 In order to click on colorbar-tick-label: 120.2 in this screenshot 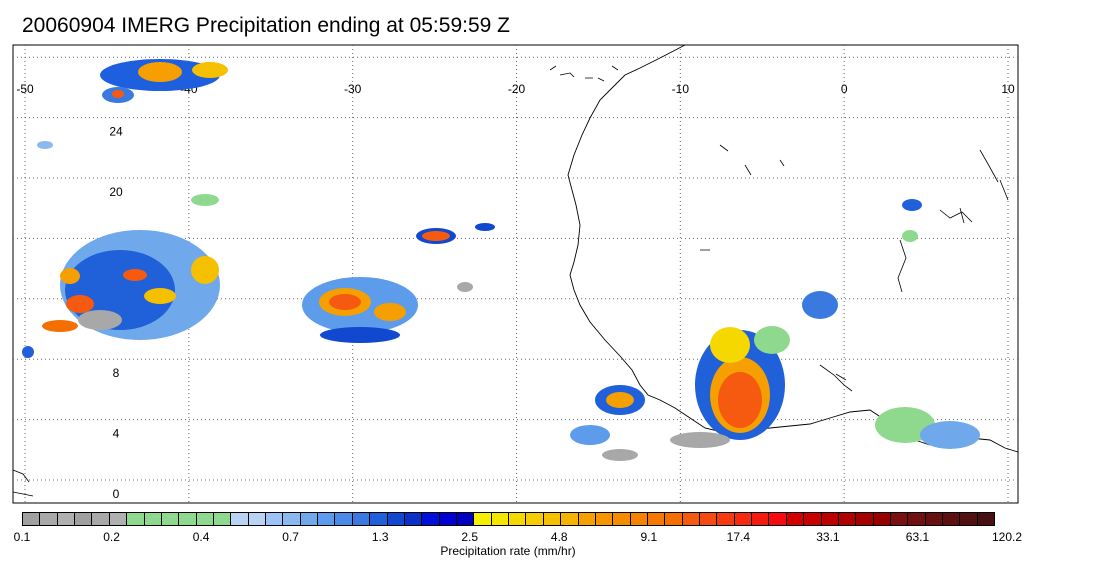, I will do `click(1007, 537)`.